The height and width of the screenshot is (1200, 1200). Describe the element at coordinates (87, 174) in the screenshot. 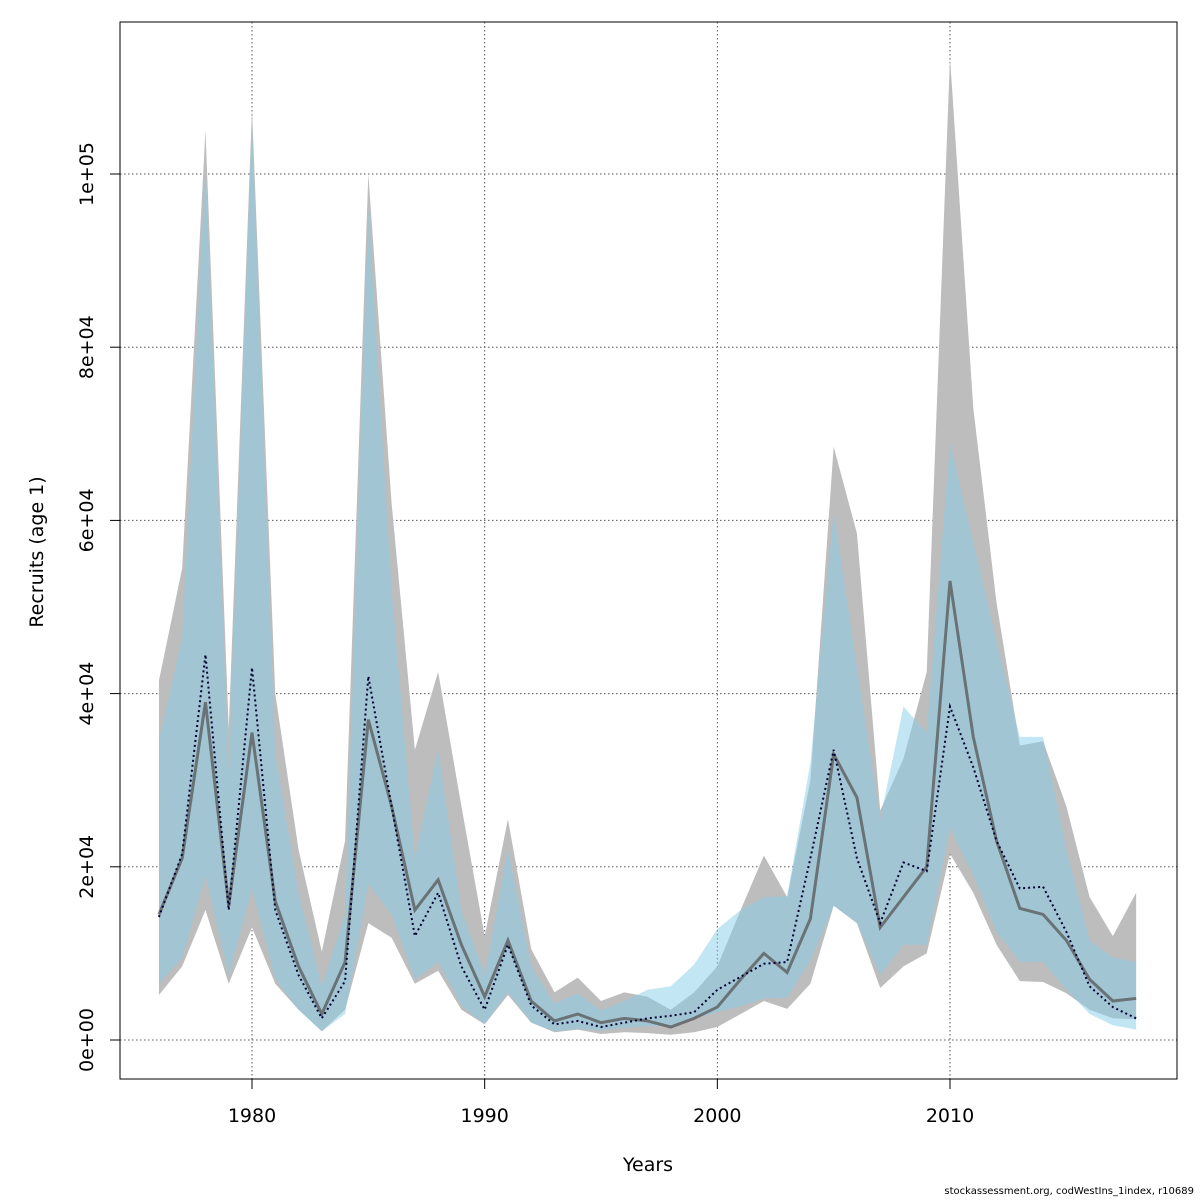

I see `y-tick-label-1e+05: 1e+05` at that location.